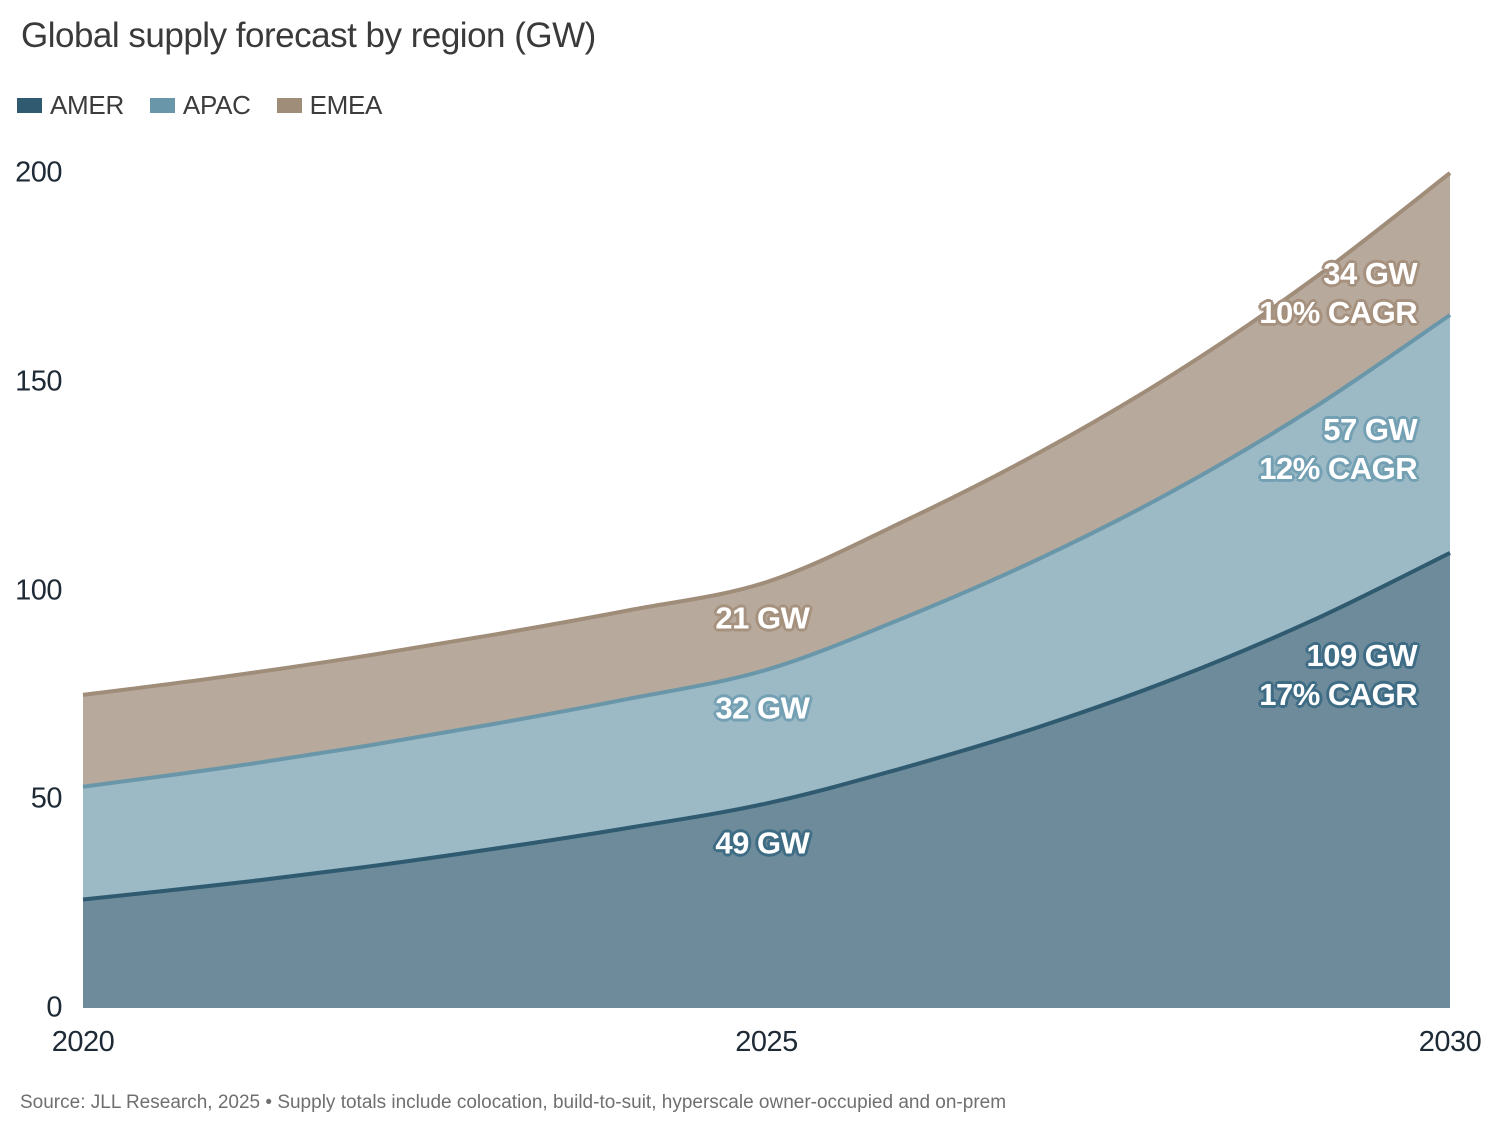 Image resolution: width=1506 pixels, height=1144 pixels. What do you see at coordinates (766, 1042) in the screenshot?
I see `x-tick-label: 2025` at bounding box center [766, 1042].